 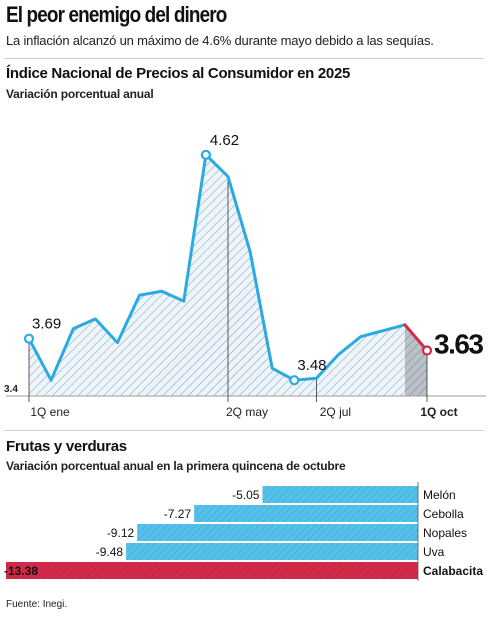 I want to click on divider-middle, so click(x=244, y=430).